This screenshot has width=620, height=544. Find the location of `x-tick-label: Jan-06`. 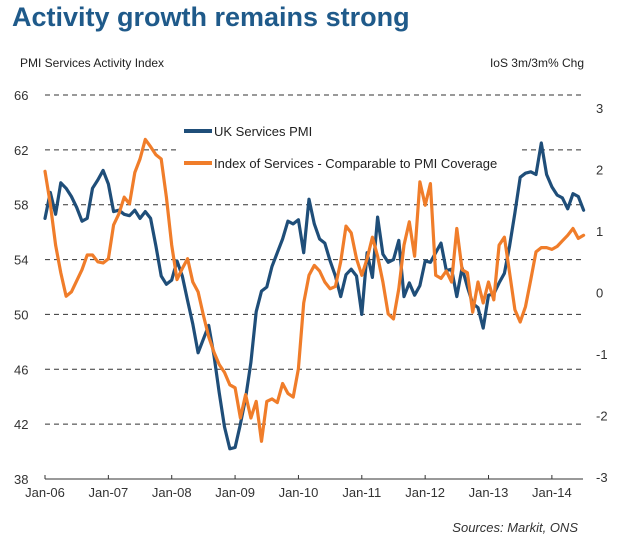

x-tick-label: Jan-06 is located at coordinates (45, 492).